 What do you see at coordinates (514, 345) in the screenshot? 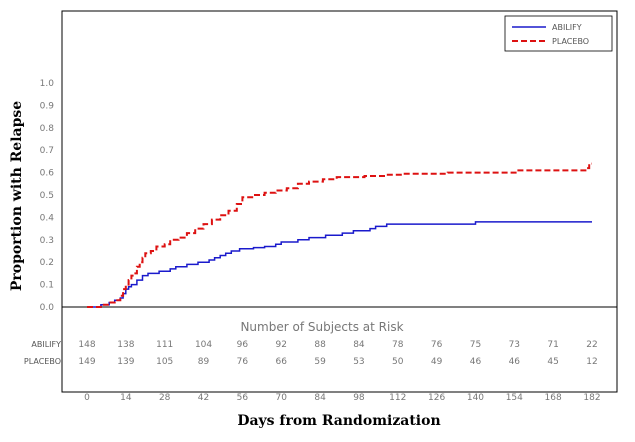
I see `risk-count: 73` at bounding box center [514, 345].